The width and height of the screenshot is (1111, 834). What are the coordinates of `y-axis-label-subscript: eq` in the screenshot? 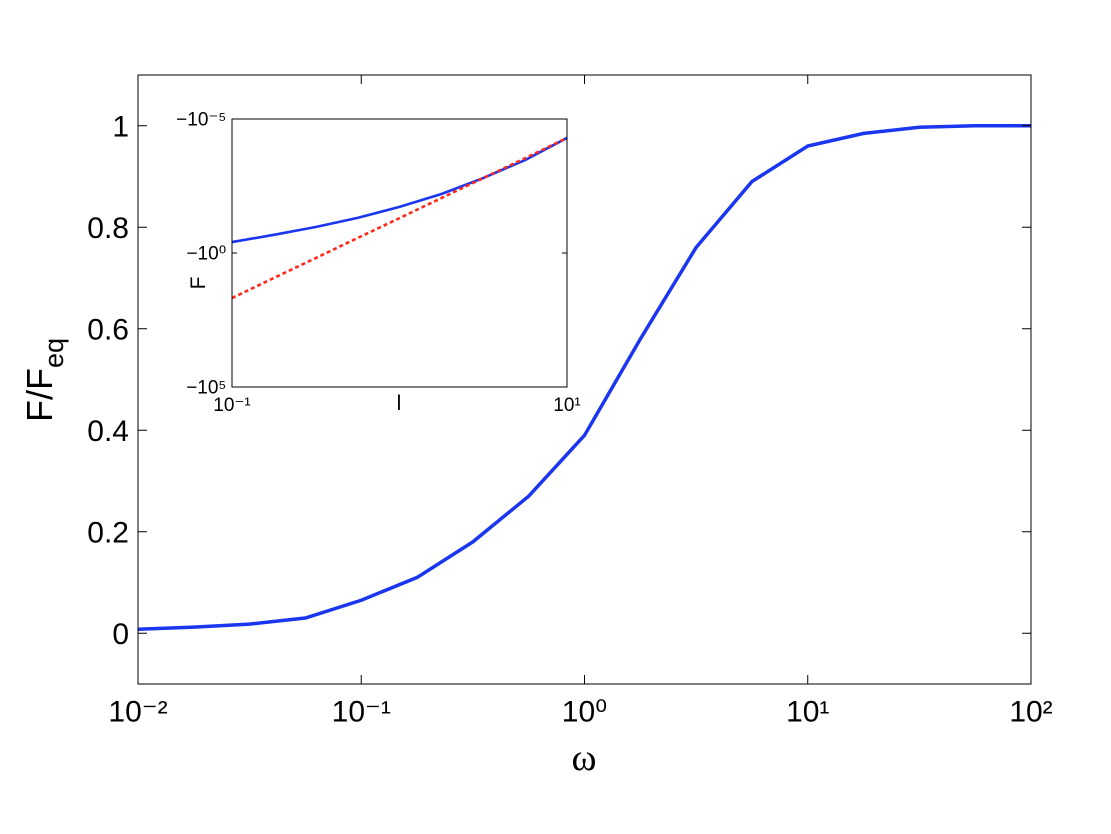 It's located at (54, 353).